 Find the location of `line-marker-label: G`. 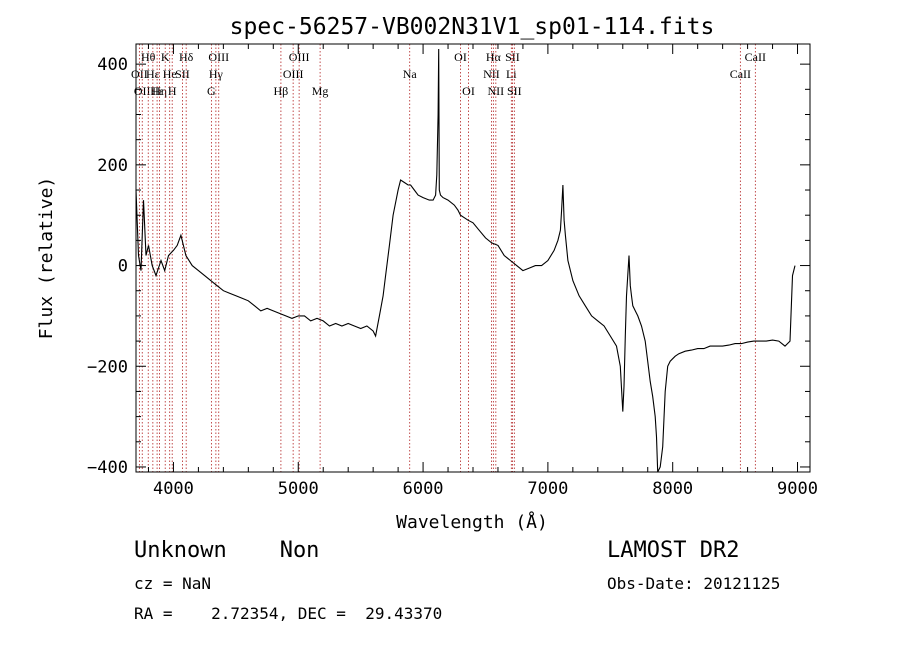

line-marker-label: G is located at coordinates (211, 91).